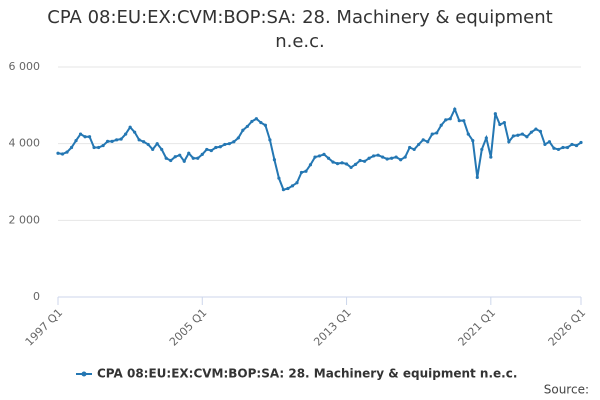 This screenshot has width=600, height=400. I want to click on legend-marker, so click(84, 374).